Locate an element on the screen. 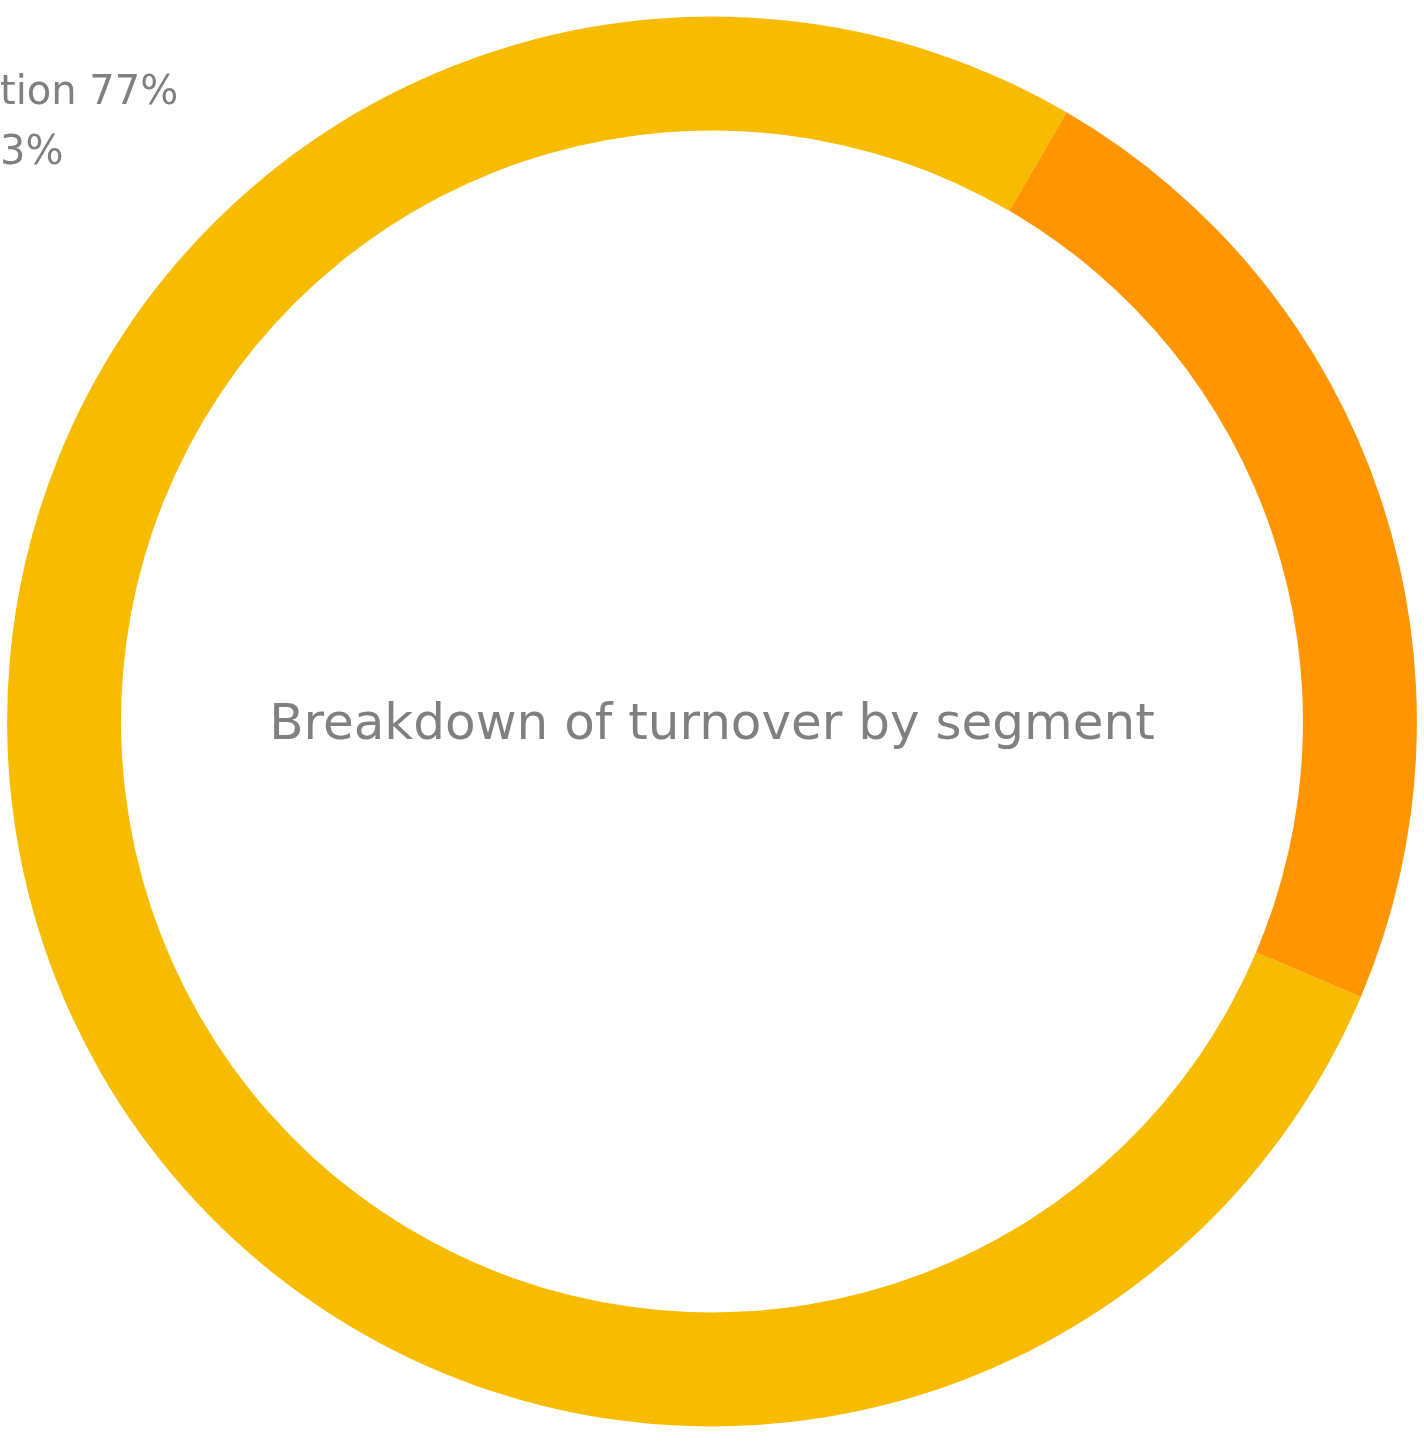 The height and width of the screenshot is (1443, 1424). text: Breakdown of turnover by segment is located at coordinates (712, 721).